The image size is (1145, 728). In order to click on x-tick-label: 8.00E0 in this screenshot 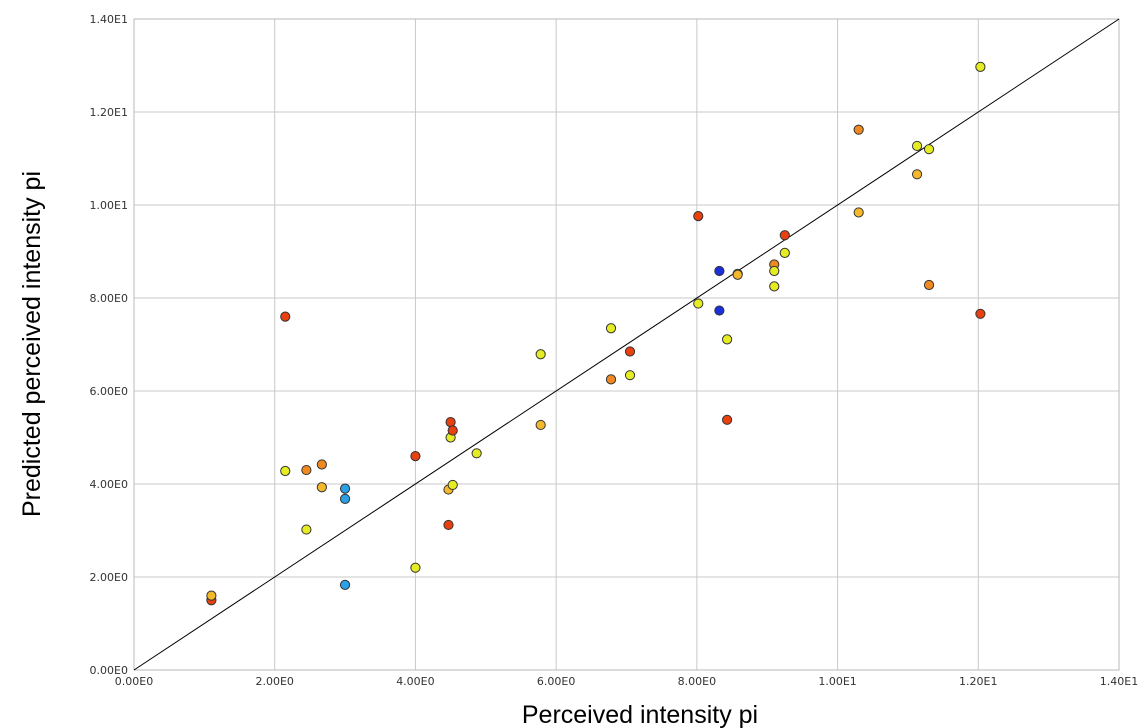, I will do `click(697, 681)`.